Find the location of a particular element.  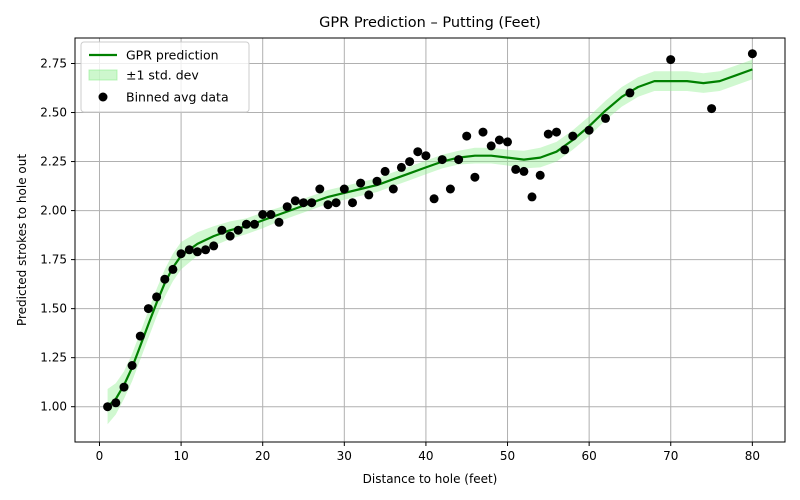

x-tick-label: 30 is located at coordinates (344, 456).